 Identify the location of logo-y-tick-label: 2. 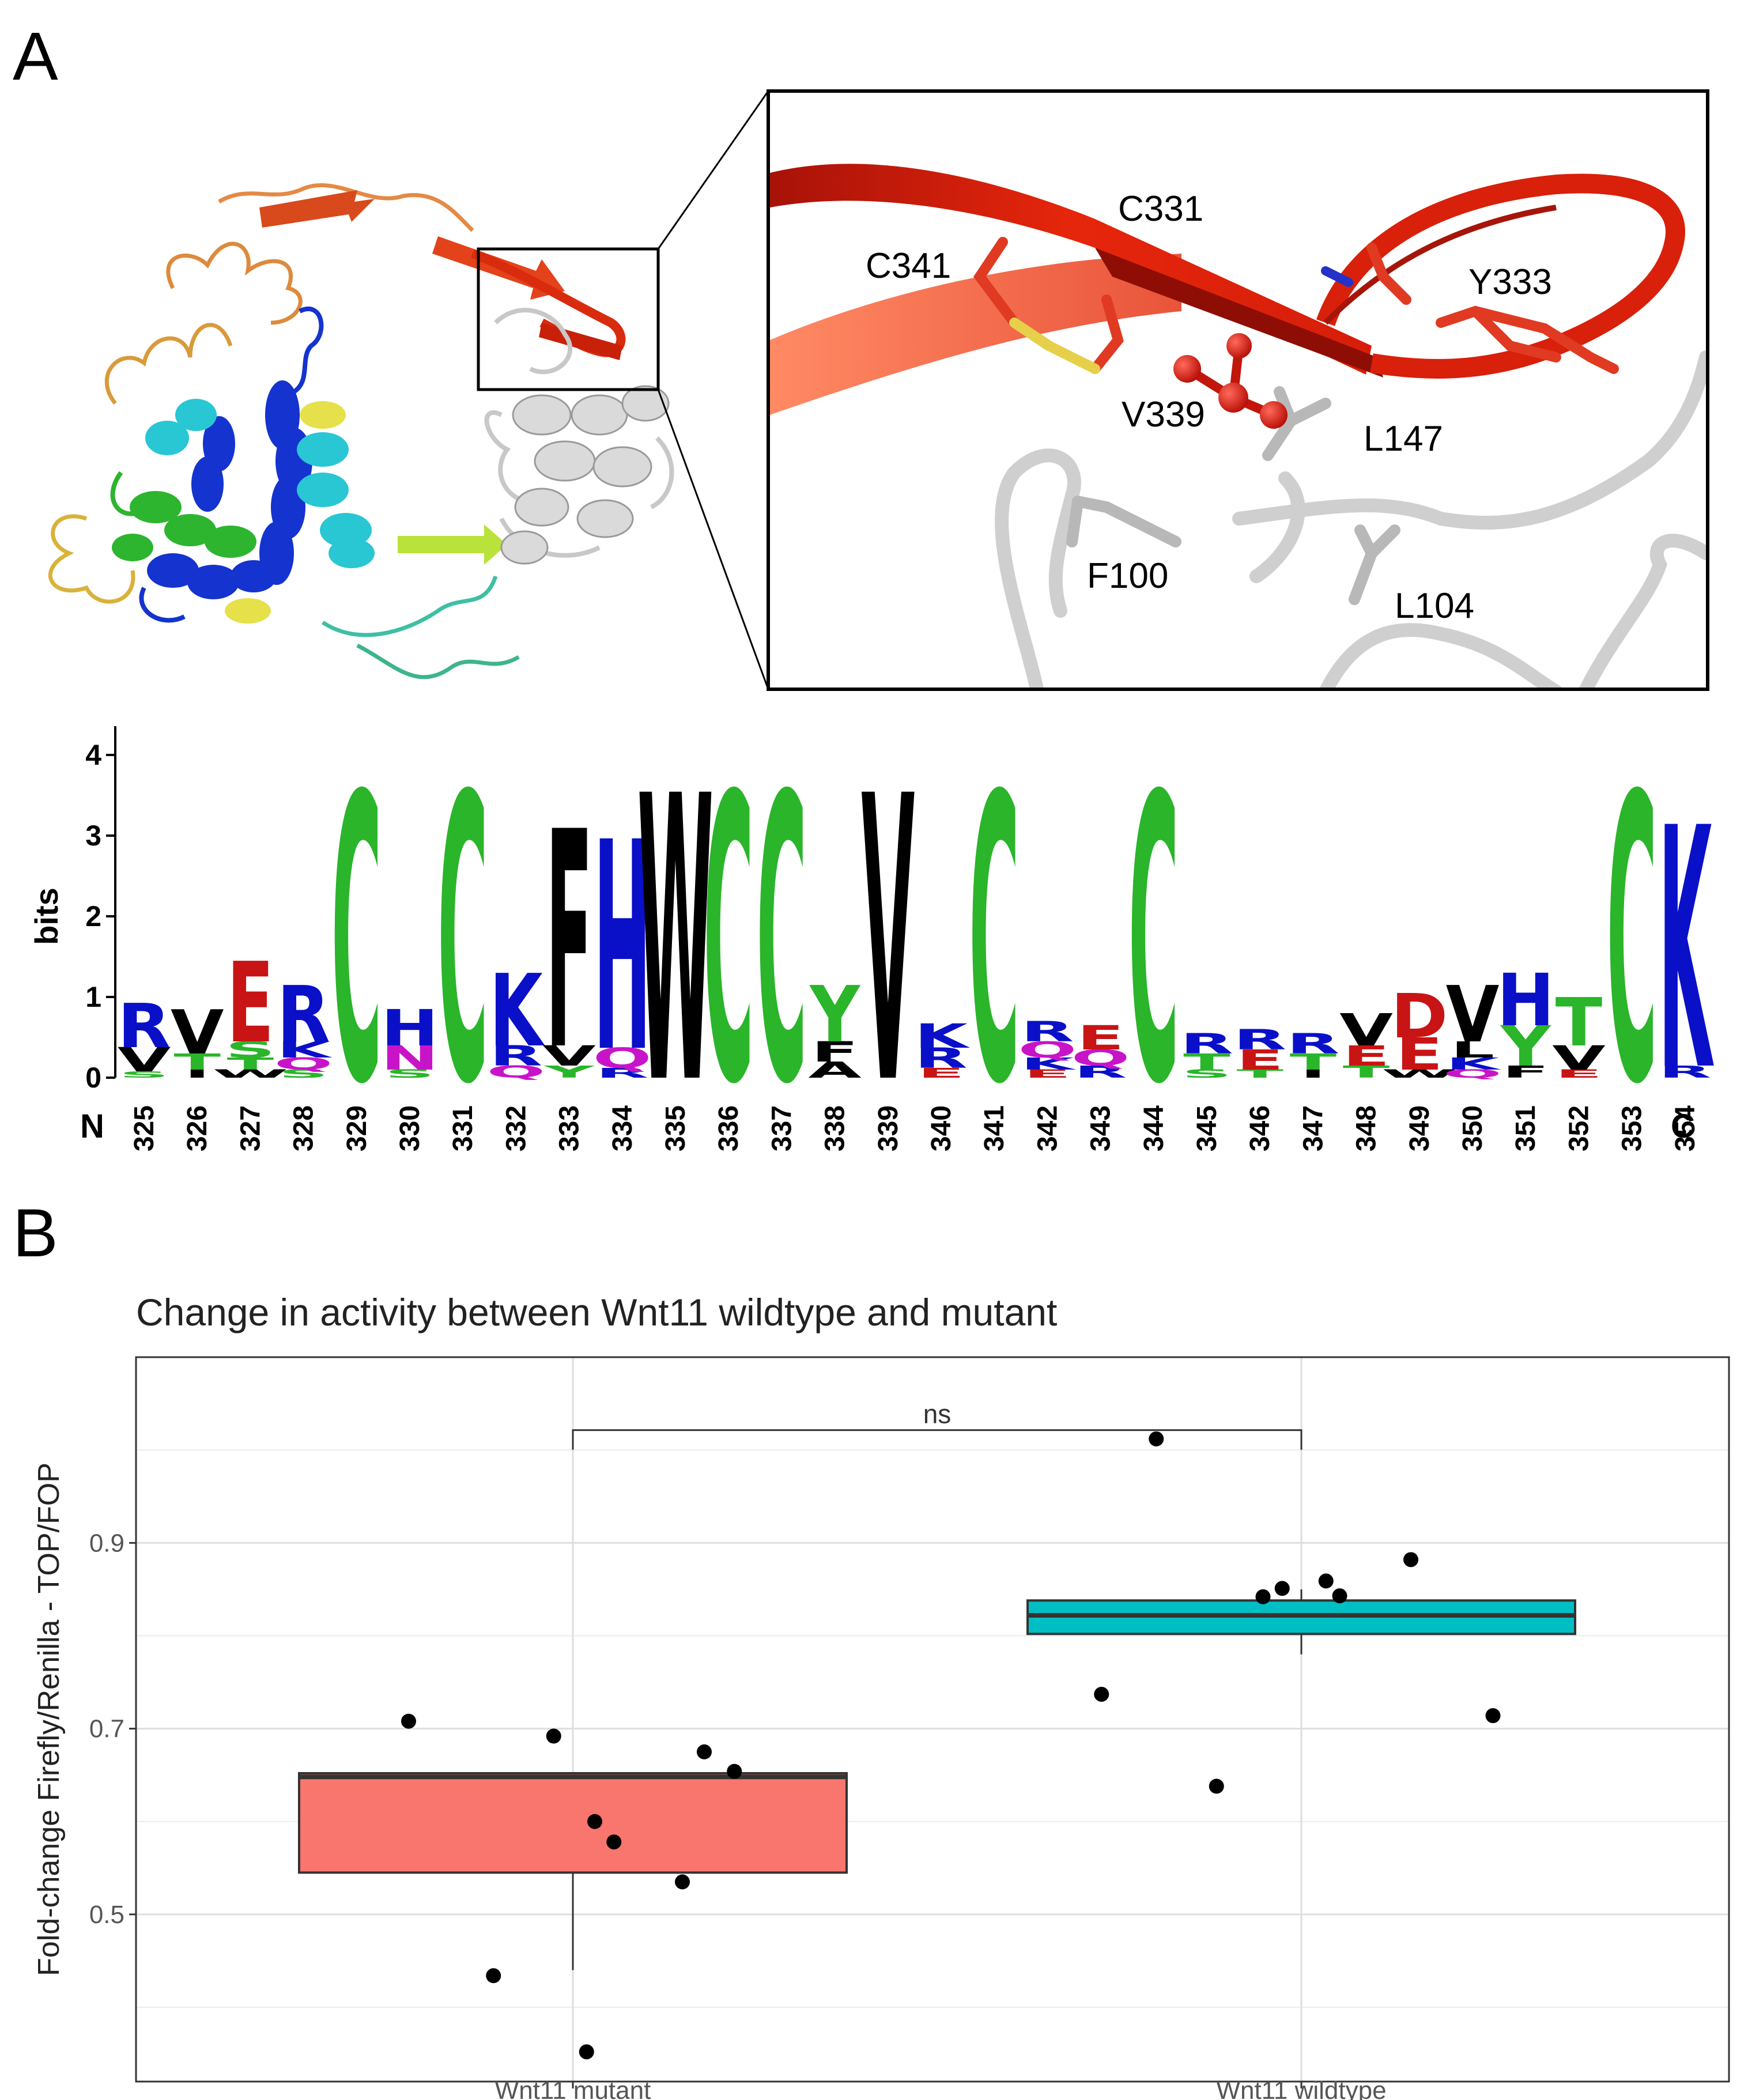
(93, 916).